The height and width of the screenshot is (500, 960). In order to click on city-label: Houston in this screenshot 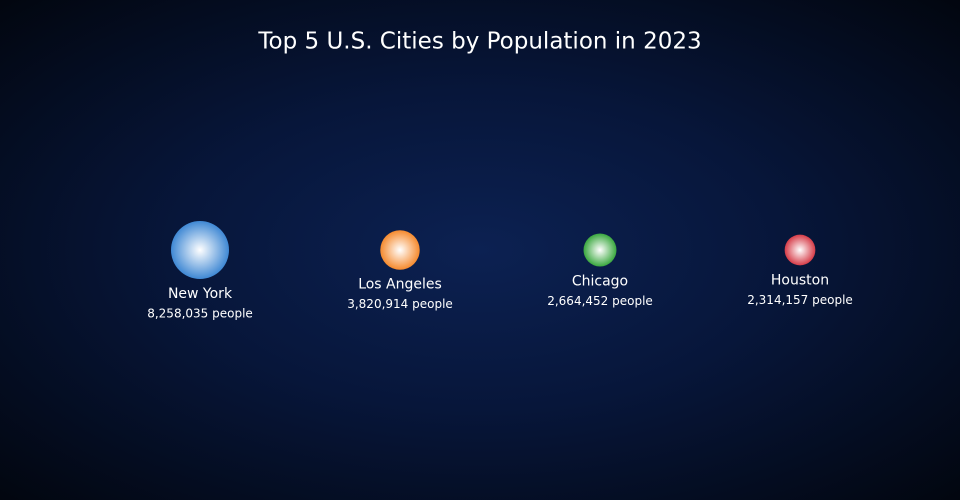, I will do `click(800, 280)`.